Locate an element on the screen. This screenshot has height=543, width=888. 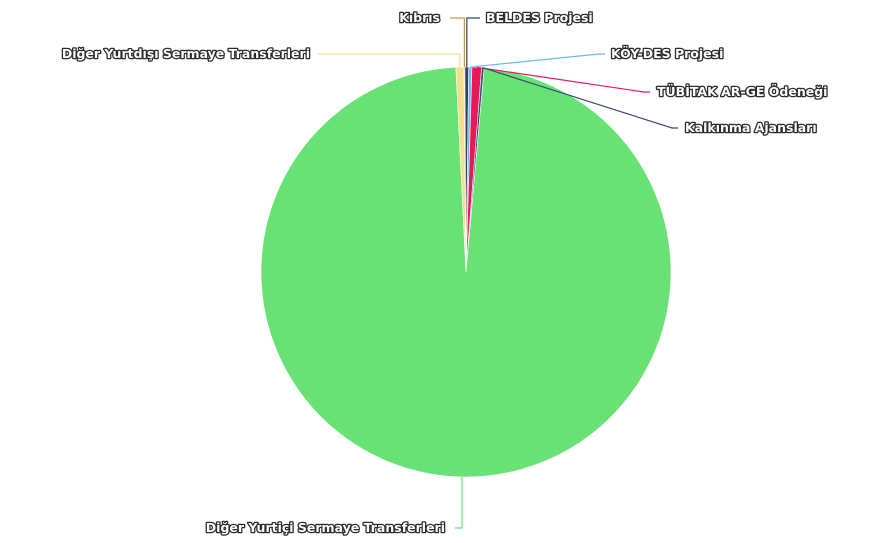
leader-line-k-y-des-projesi is located at coordinates (537, 60).